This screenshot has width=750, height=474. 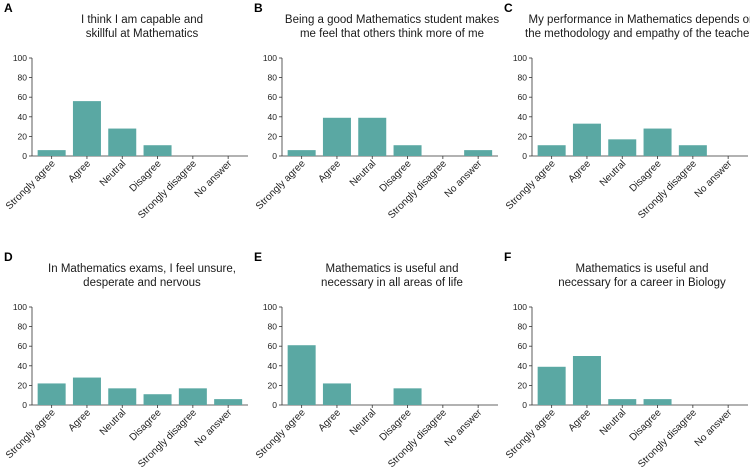 What do you see at coordinates (142, 20) in the screenshot?
I see `chart-title-line: I think I am capable and` at bounding box center [142, 20].